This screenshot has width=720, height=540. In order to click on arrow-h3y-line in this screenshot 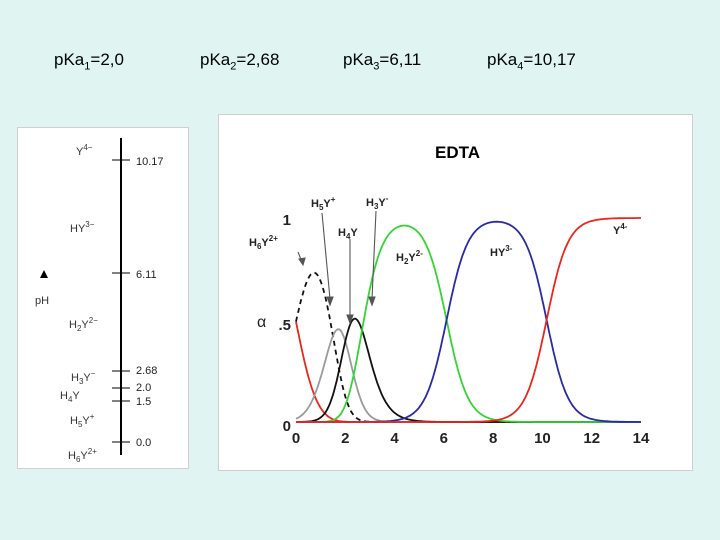, I will do `click(374, 255)`.